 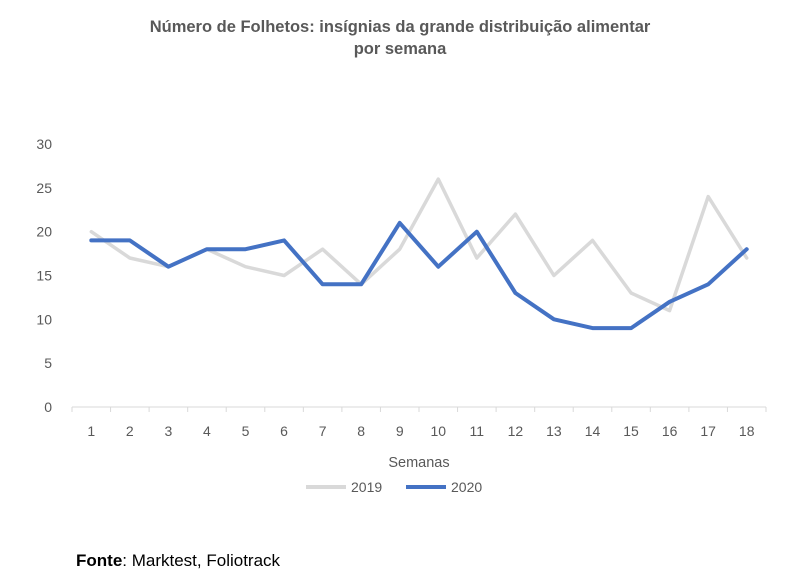 I want to click on x-tick-label-14: 14, so click(x=593, y=431).